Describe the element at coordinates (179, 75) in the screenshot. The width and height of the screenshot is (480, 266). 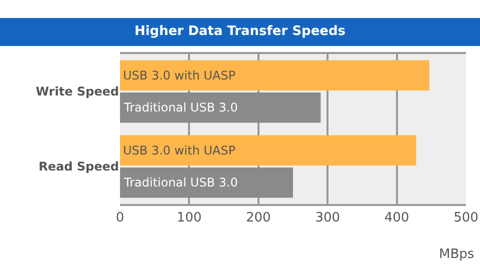
I see `series-label: USB 3.0 with UASP` at that location.